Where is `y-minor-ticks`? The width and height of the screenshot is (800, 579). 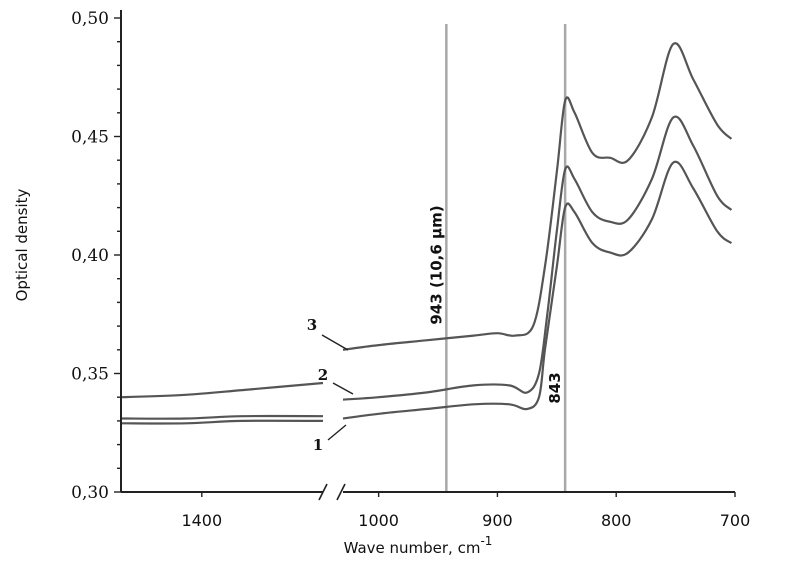 y-minor-ticks is located at coordinates (117, 255).